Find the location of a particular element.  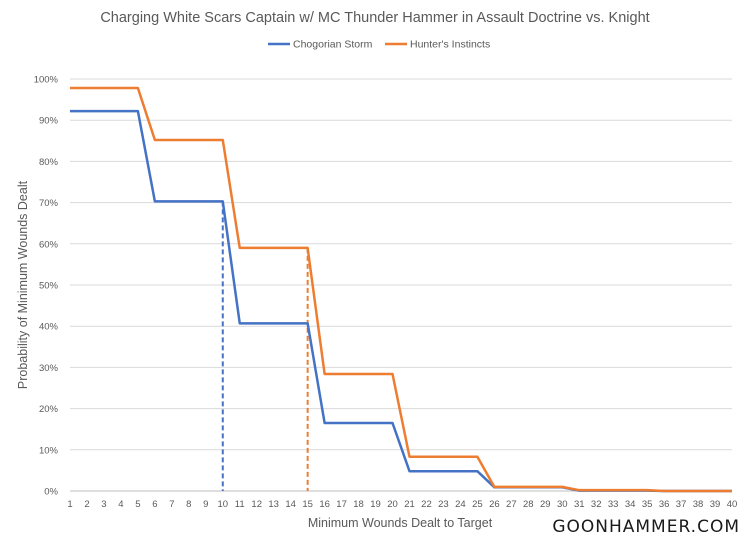

x-tick-label: 35 is located at coordinates (647, 504).